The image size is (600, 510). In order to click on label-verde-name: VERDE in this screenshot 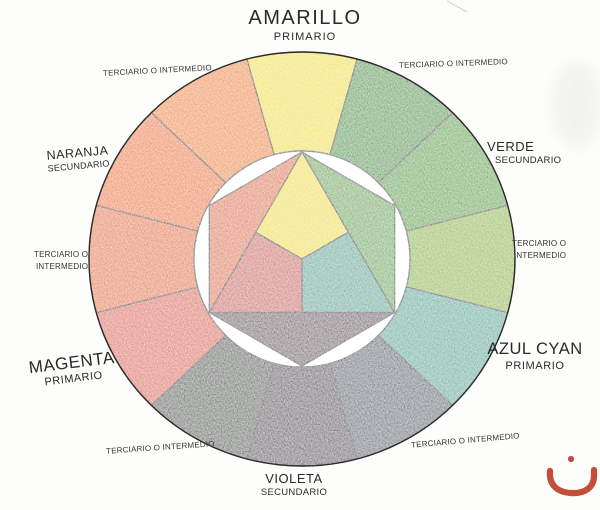, I will do `click(511, 146)`.